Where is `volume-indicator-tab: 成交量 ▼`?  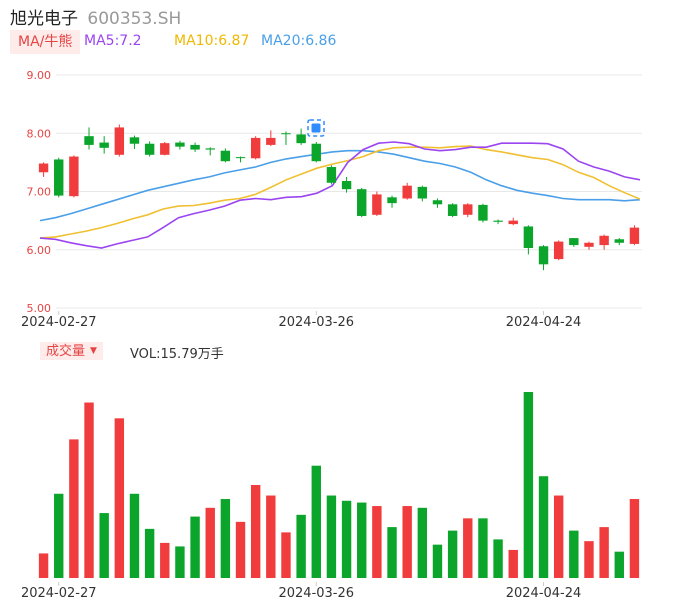
volume-indicator-tab: 成交量 ▼ is located at coordinates (71, 351).